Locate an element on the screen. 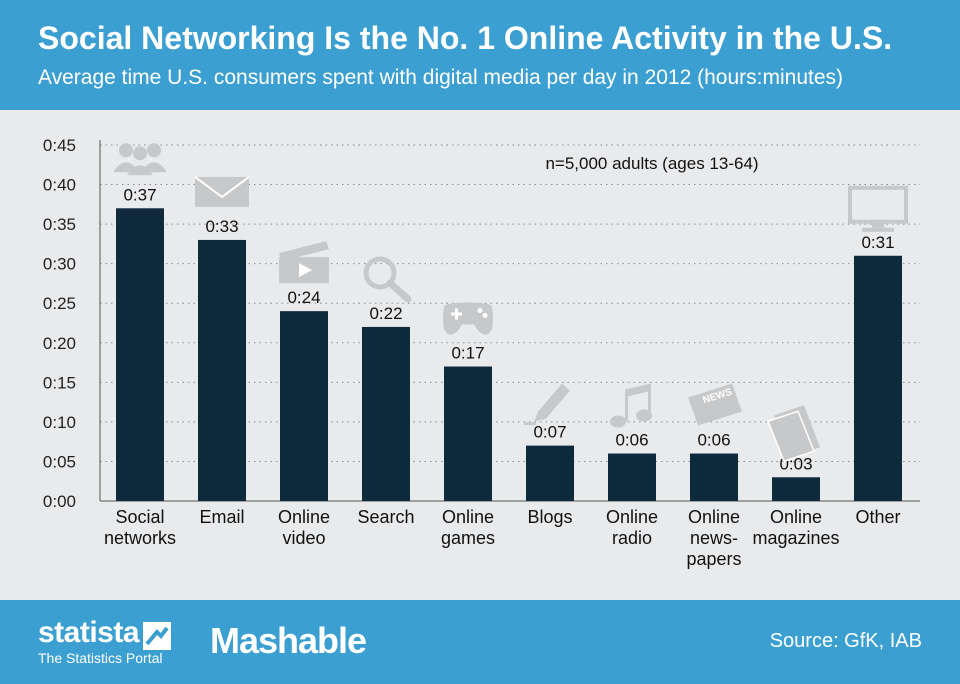  clapperboard-icon-play is located at coordinates (305, 270).